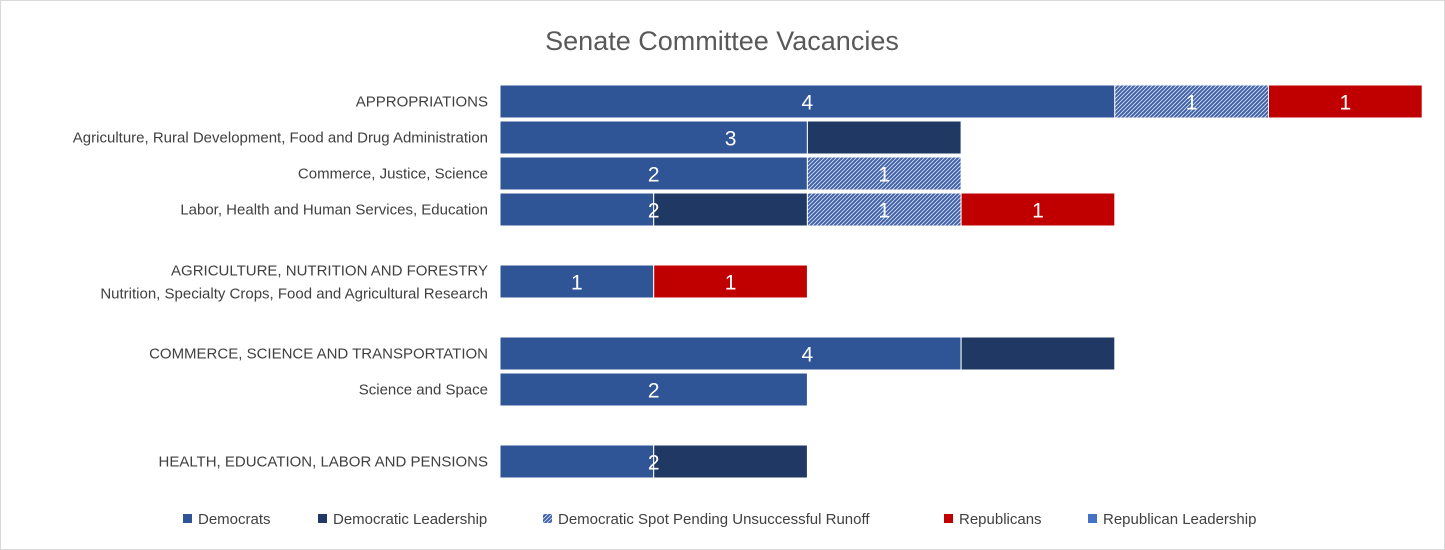 The image size is (1445, 550). Describe the element at coordinates (410, 519) in the screenshot. I see `legend-label-democratic-leadership: Democratic Leadership` at that location.